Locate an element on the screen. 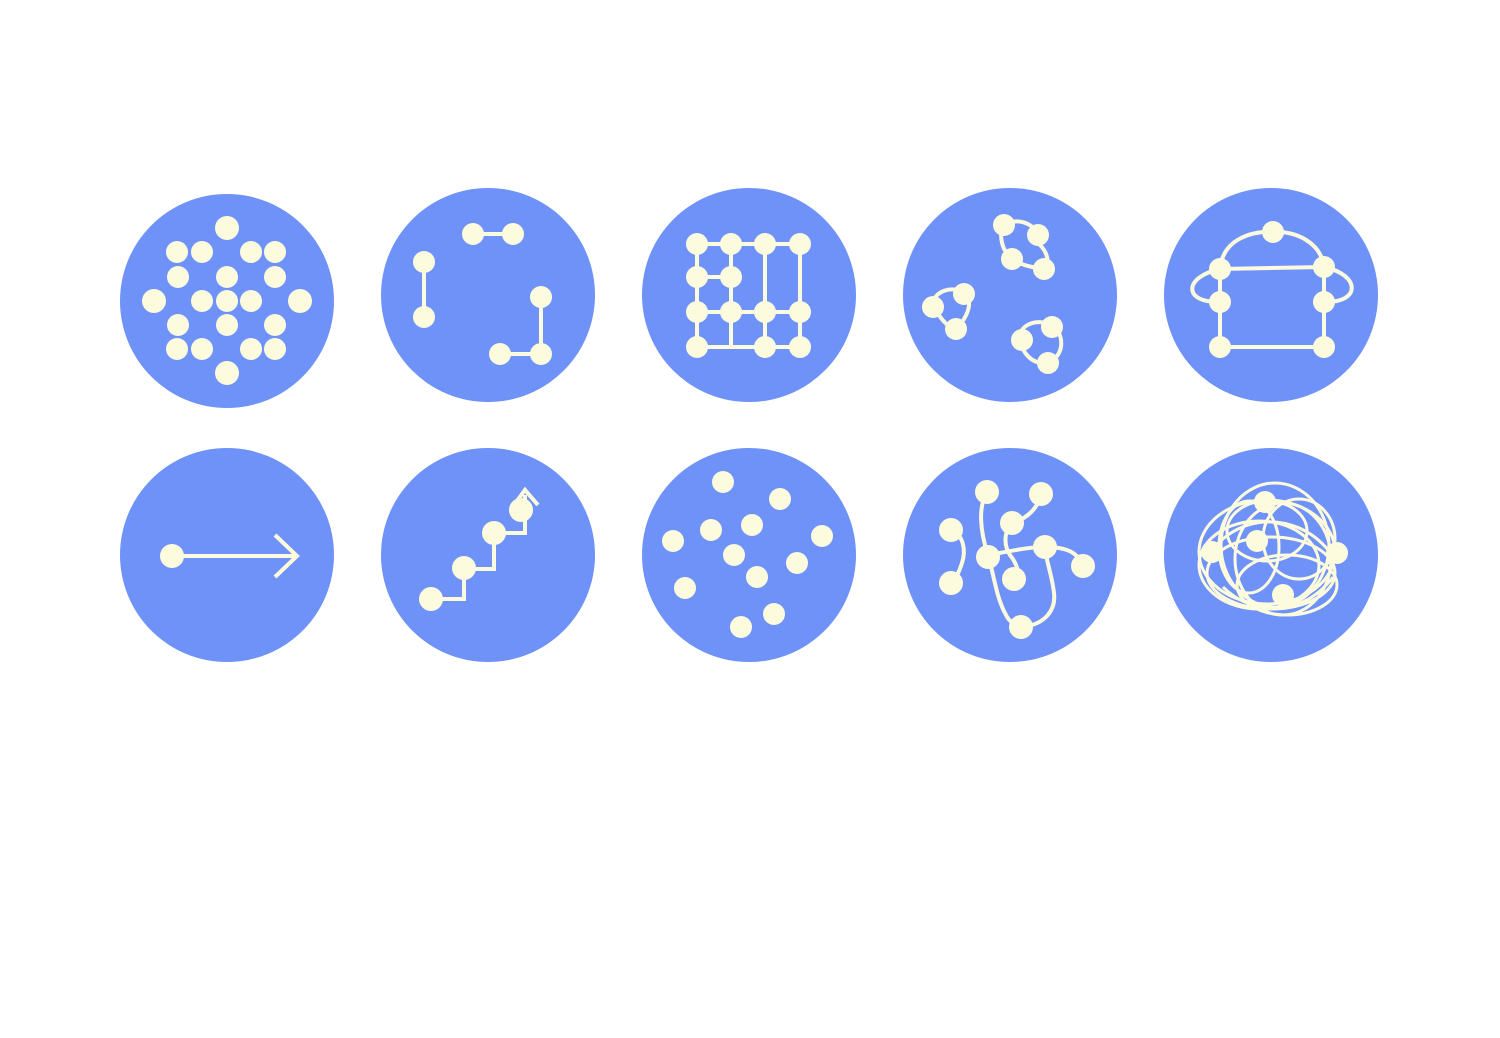  branching-network-icon is located at coordinates (1010, 555).